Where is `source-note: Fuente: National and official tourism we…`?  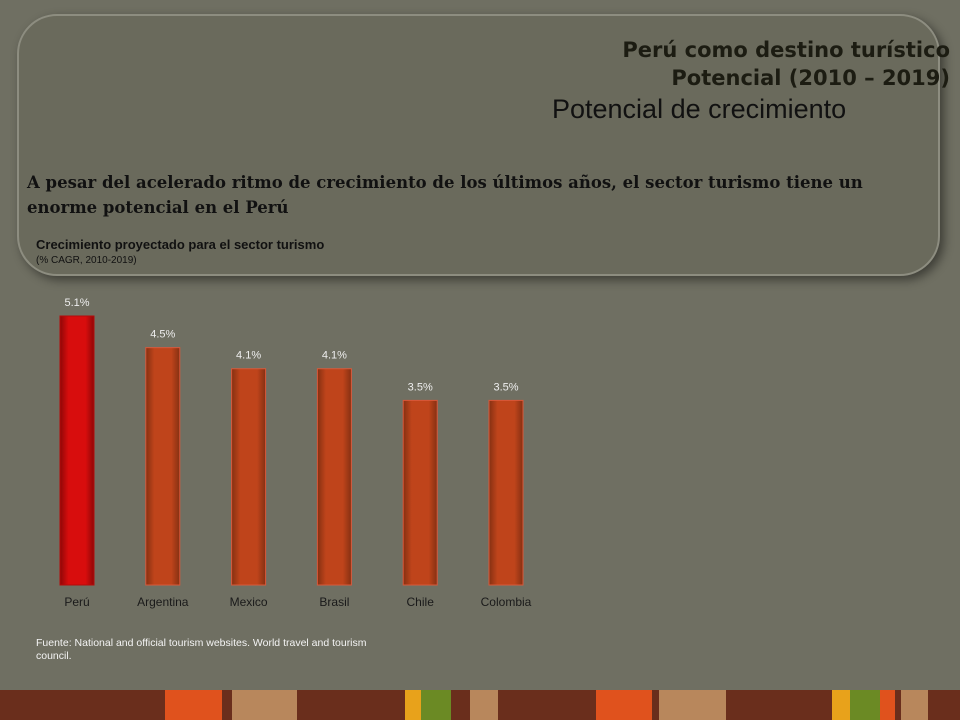
source-note: Fuente: National and official tourism we… is located at coordinates (201, 649).